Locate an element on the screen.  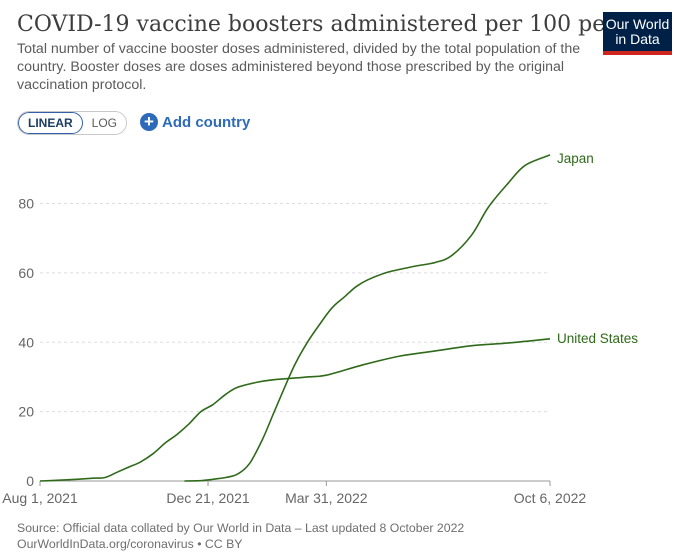
y-tick-label: 60 is located at coordinates (26, 273).